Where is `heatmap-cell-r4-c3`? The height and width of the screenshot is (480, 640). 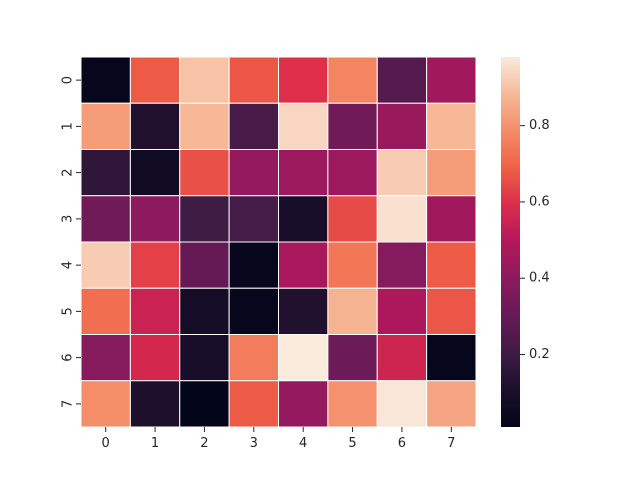 heatmap-cell-r4-c3 is located at coordinates (253, 265).